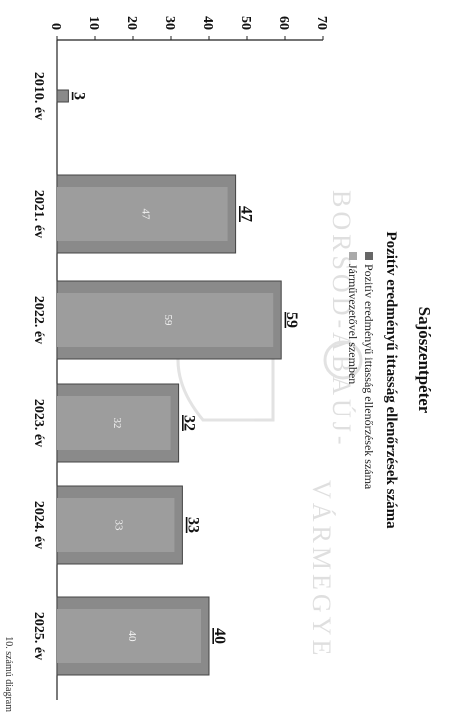 This screenshot has height=715, width=453. Describe the element at coordinates (219, 636) in the screenshot. I see `bar-value-label: 40` at that location.